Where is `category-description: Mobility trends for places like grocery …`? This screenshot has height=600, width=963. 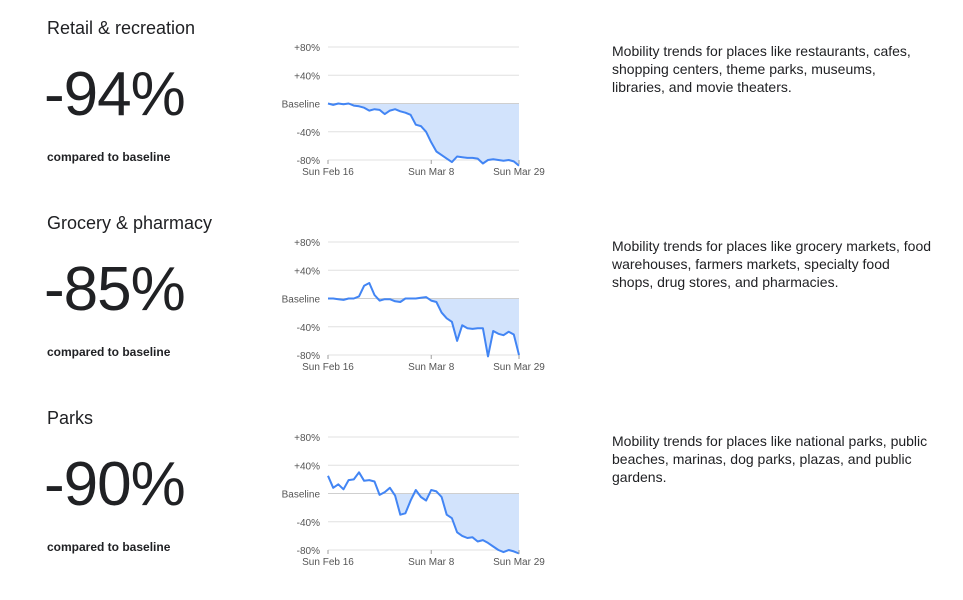 category-description: Mobility trends for places like grocery … is located at coordinates (772, 264).